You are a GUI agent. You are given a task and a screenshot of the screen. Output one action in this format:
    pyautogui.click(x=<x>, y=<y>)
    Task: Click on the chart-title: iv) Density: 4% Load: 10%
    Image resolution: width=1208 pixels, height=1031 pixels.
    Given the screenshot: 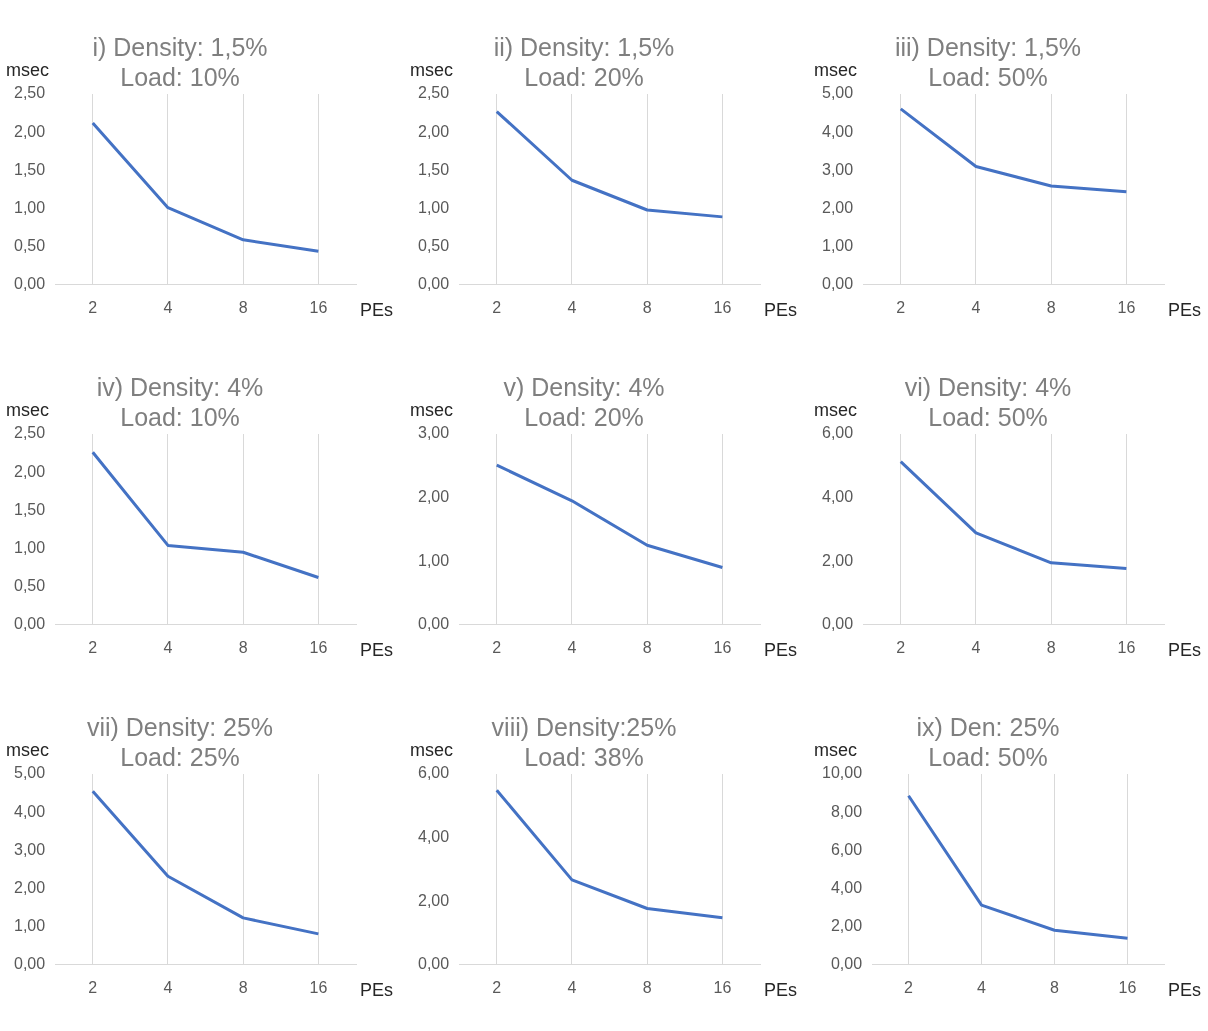 What is the action you would take?
    pyautogui.click(x=180, y=401)
    